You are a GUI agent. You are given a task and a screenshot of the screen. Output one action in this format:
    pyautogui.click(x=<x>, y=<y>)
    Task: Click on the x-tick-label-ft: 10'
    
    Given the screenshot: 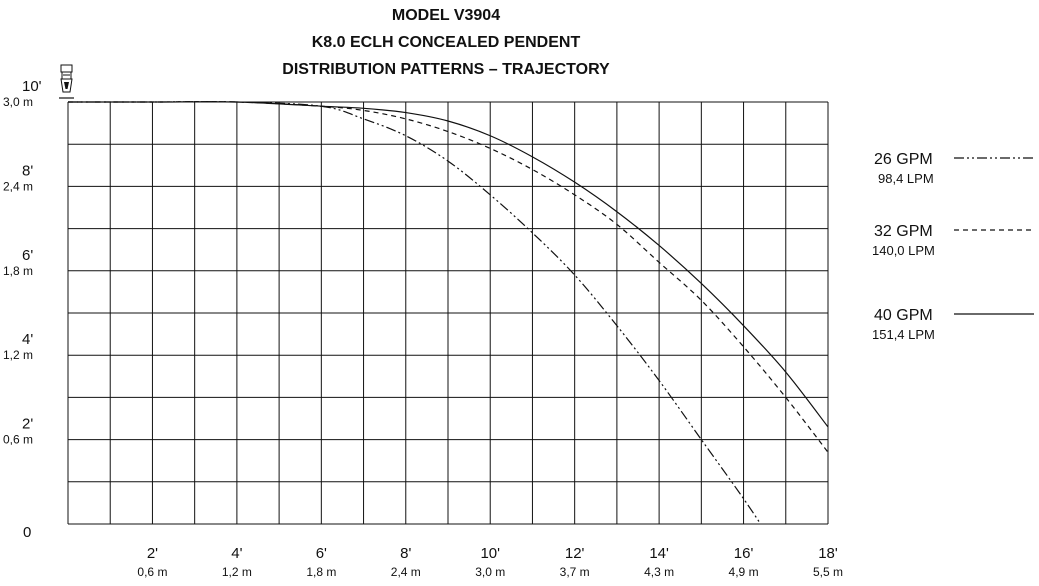 What is the action you would take?
    pyautogui.click(x=490, y=553)
    